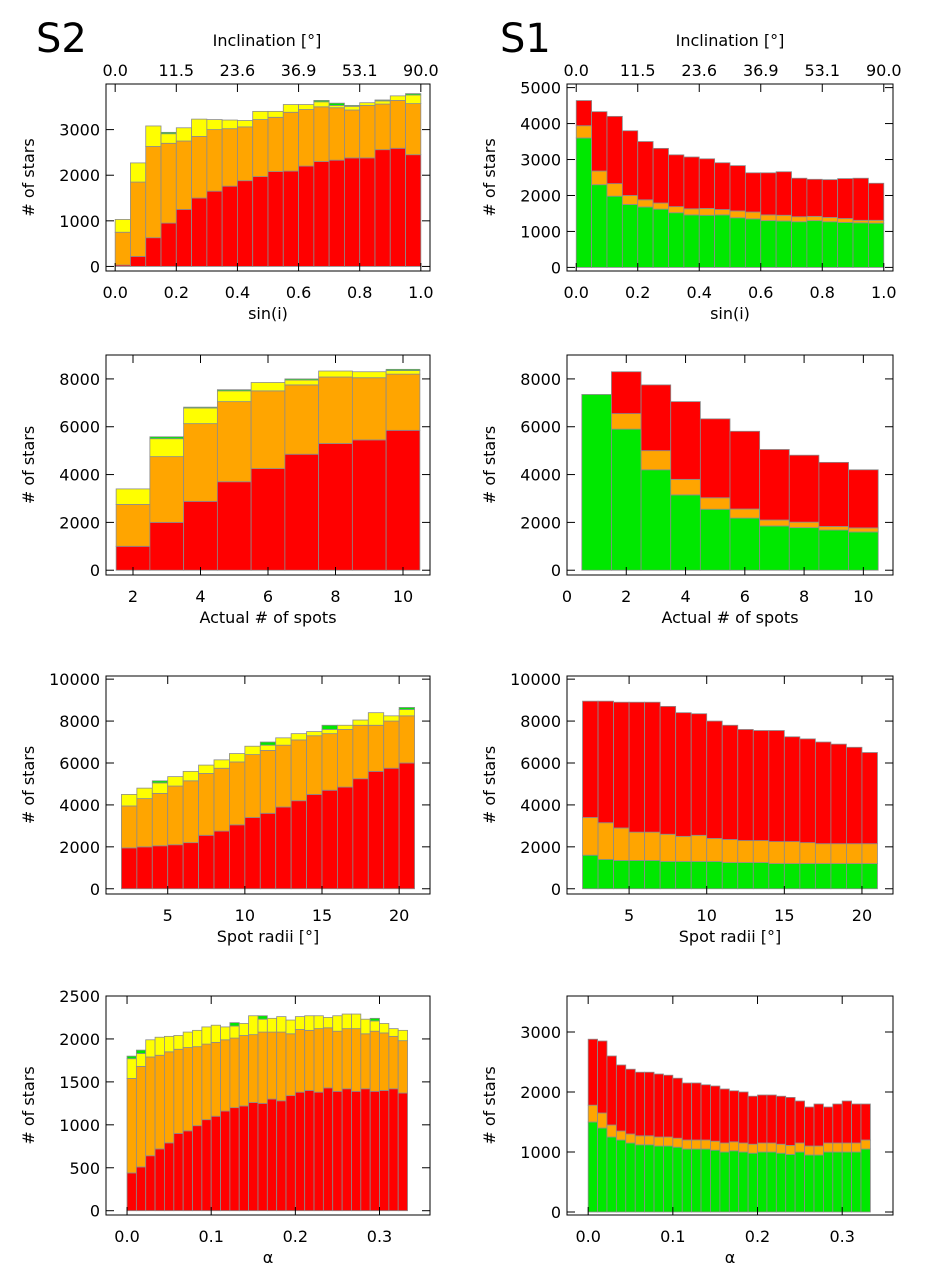 The width and height of the screenshot is (926, 1283). I want to click on top-tick-label: 90.0, so click(884, 70).